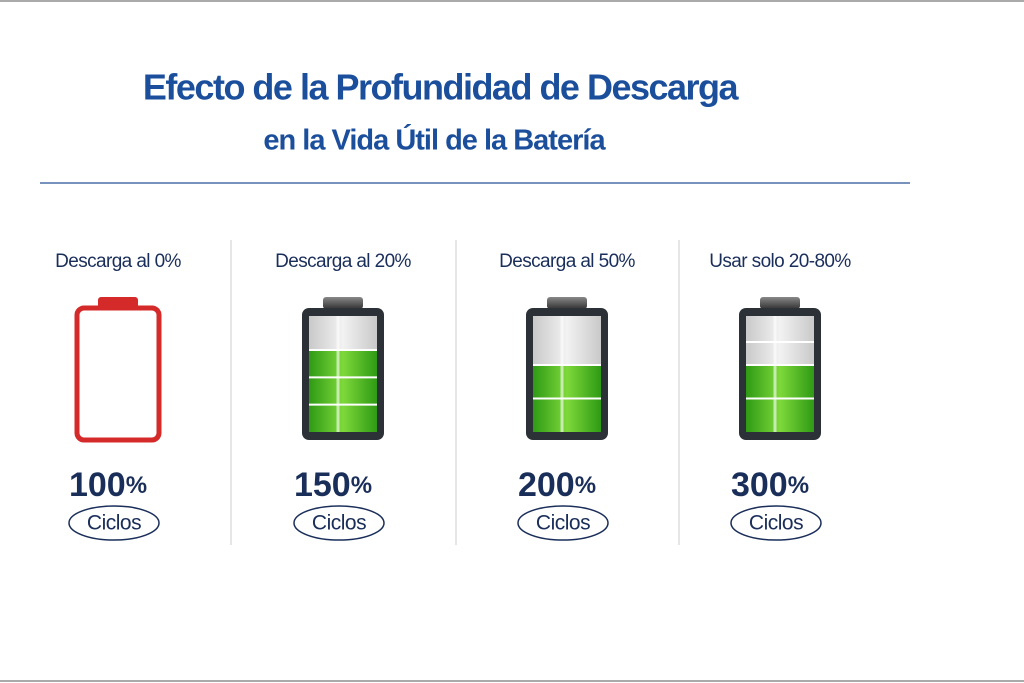 The image size is (1024, 683). Describe the element at coordinates (118, 374) in the screenshot. I see `battery-body` at that location.